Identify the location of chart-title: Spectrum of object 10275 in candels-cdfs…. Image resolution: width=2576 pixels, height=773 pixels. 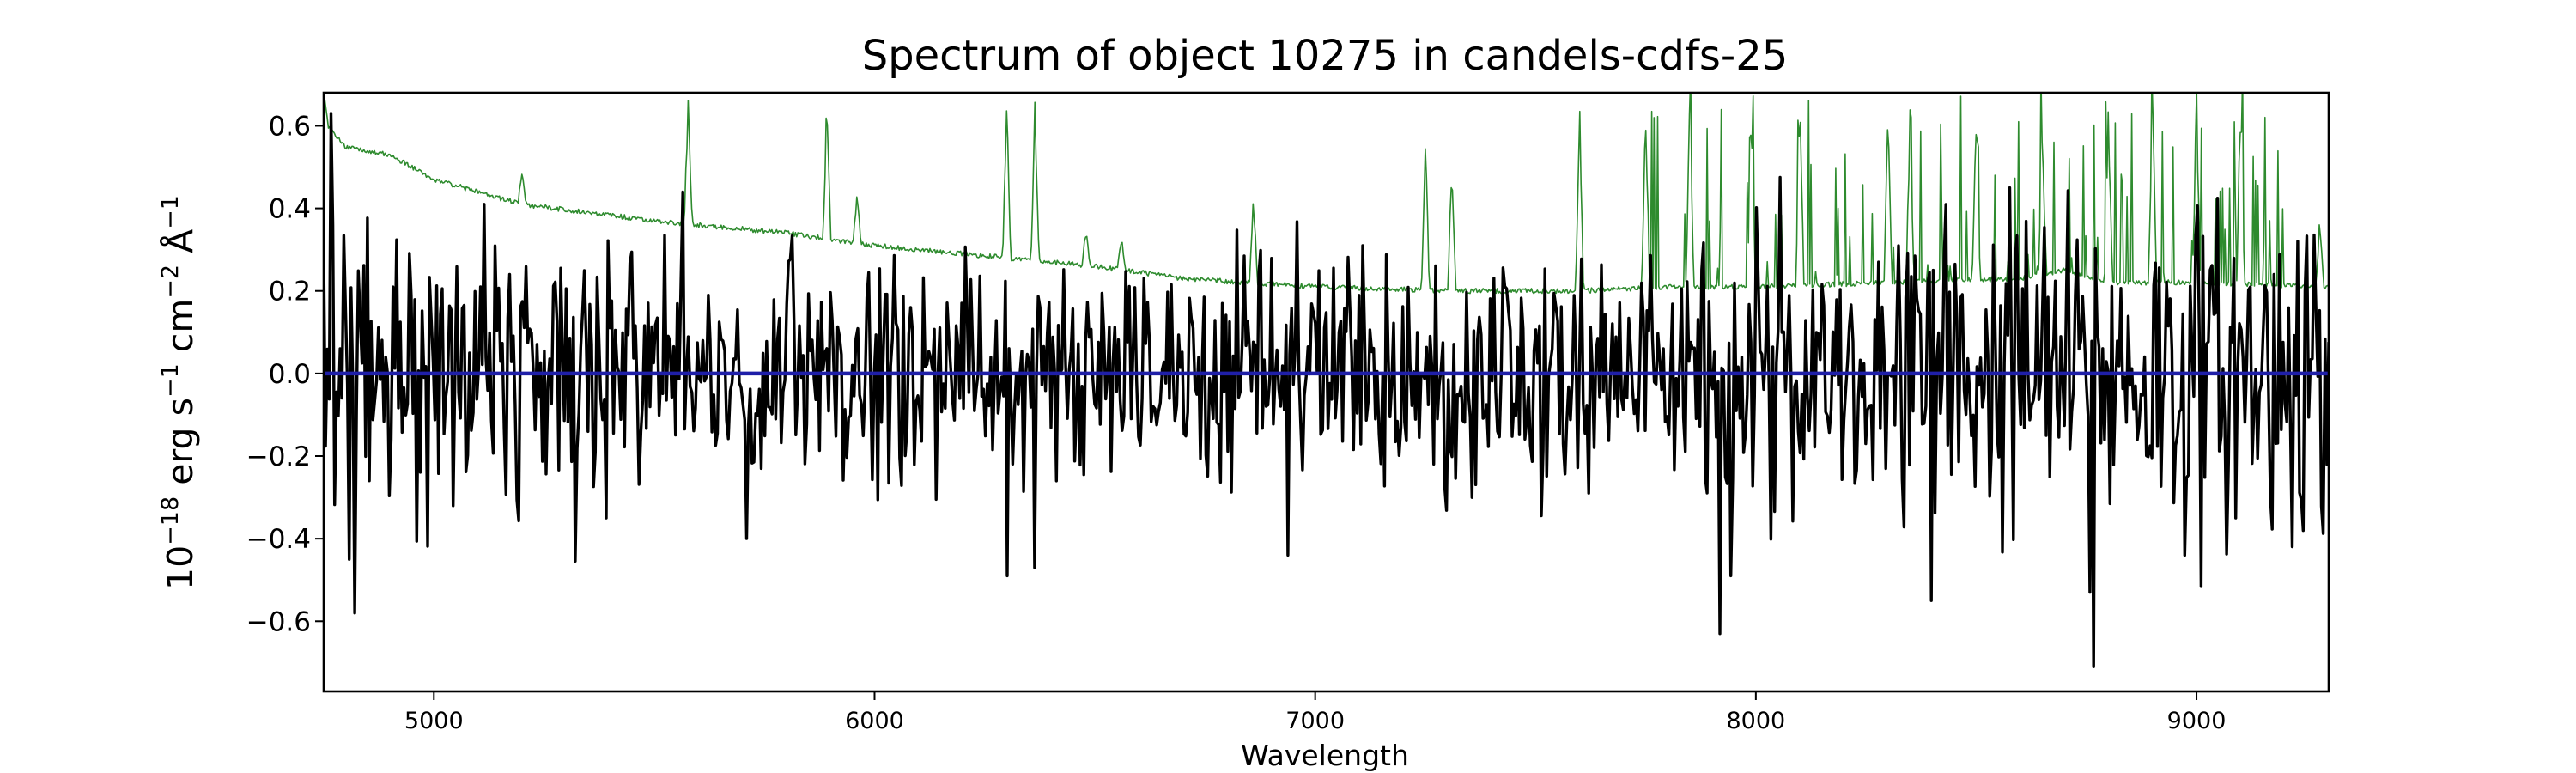
(1325, 56).